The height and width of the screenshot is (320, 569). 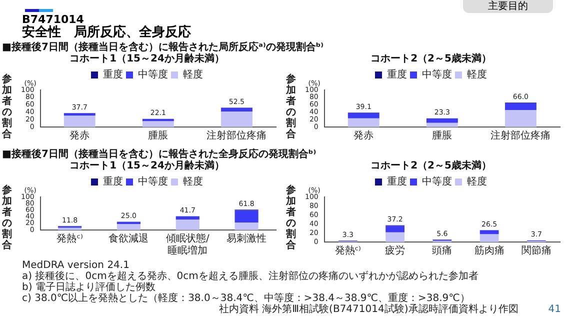 What do you see at coordinates (442, 250) in the screenshot?
I see `x-tick-label: 頭痛` at bounding box center [442, 250].